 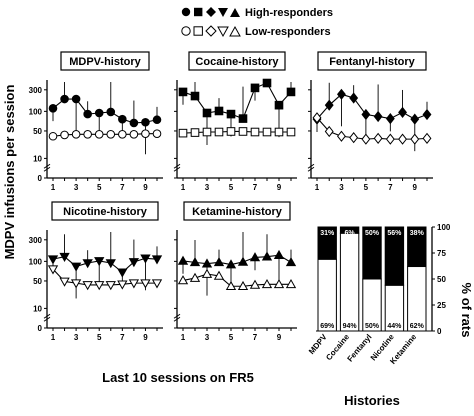 What do you see at coordinates (237, 62) in the screenshot?
I see `panel-title: Cocaine-history` at bounding box center [237, 62].